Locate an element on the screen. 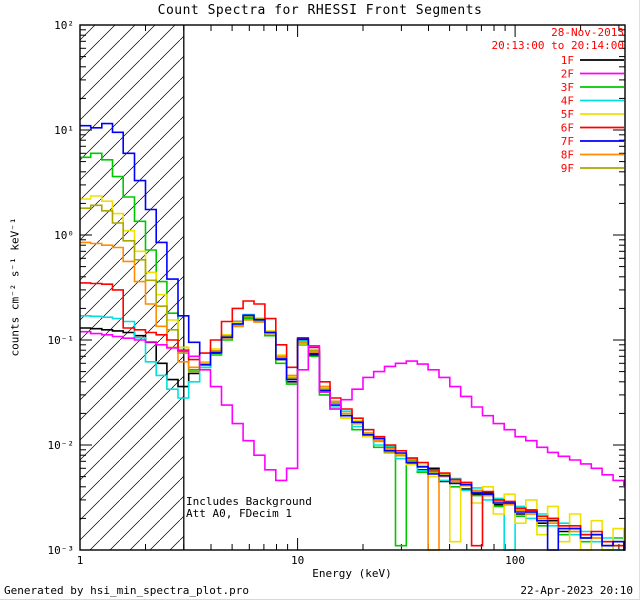 The width and height of the screenshot is (640, 600). legend-label-8F: 8F is located at coordinates (567, 155).